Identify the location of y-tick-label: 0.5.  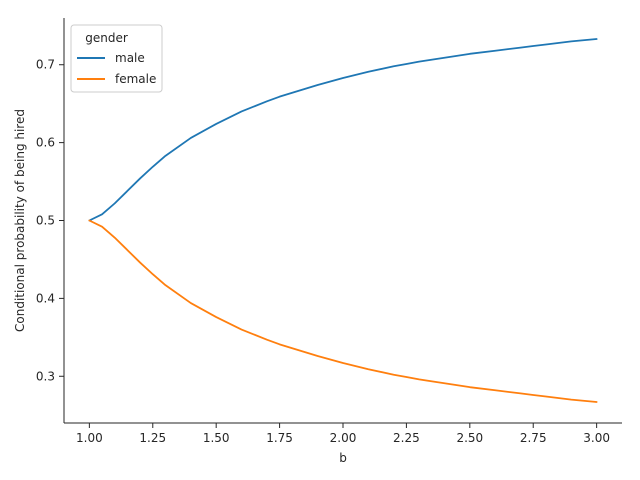
(45, 221).